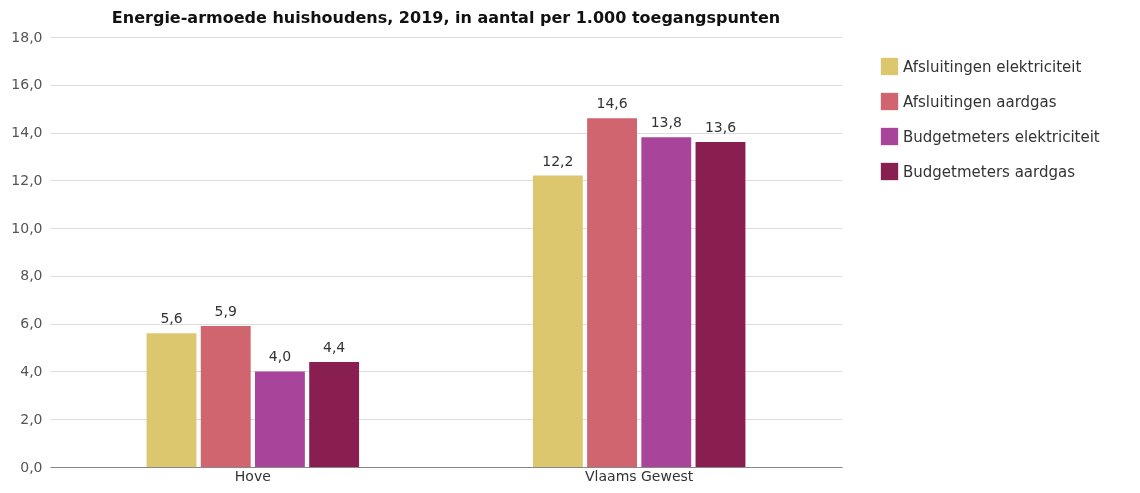  What do you see at coordinates (171, 318) in the screenshot?
I see `data-label: 5,6` at bounding box center [171, 318].